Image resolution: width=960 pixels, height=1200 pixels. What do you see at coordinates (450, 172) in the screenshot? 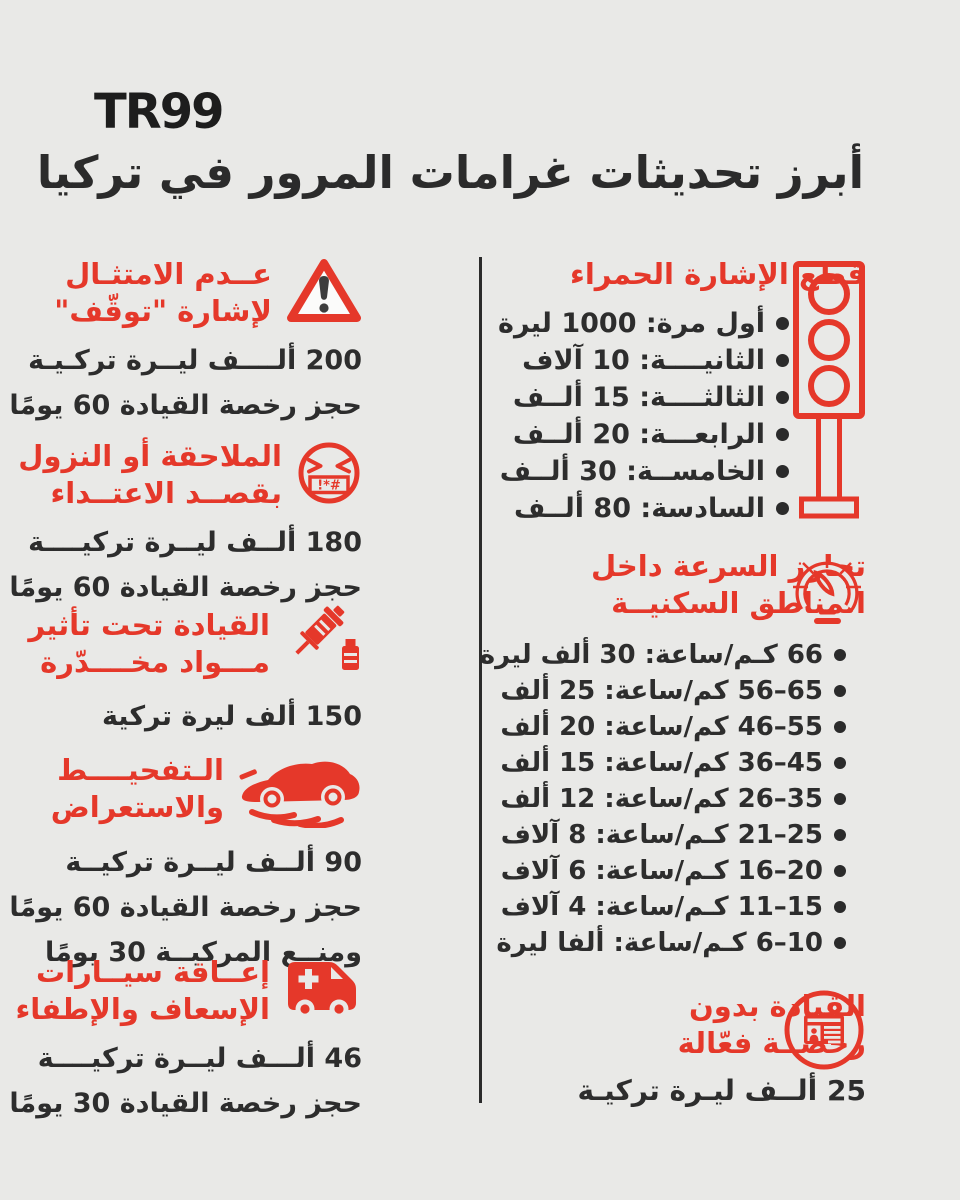
I see `page-title: أبرز تحديثات غرامات المرور في تركيا` at bounding box center [450, 172].